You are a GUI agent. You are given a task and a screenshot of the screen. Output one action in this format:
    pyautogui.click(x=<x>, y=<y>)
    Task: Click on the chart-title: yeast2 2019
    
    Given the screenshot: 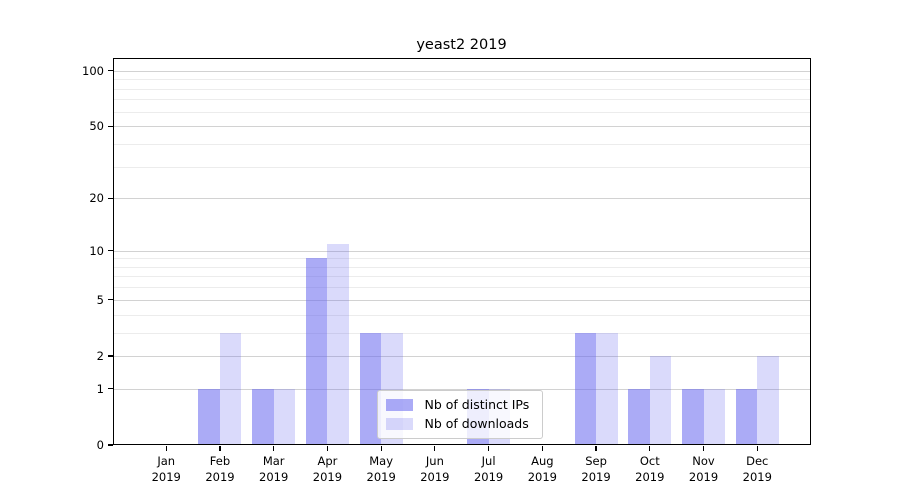 What is the action you would take?
    pyautogui.click(x=461, y=45)
    